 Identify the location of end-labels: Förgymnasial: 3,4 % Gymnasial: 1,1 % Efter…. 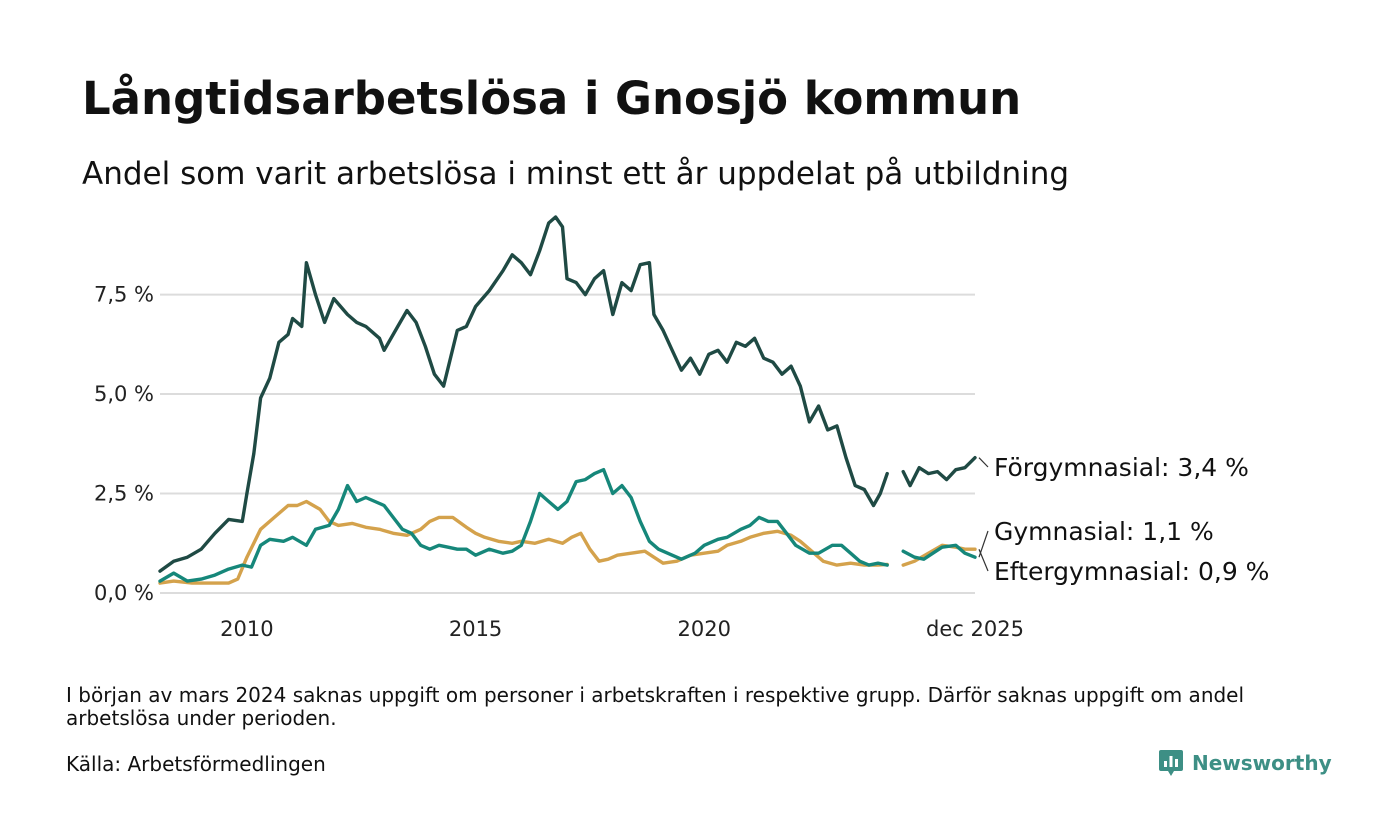
(1123, 519).